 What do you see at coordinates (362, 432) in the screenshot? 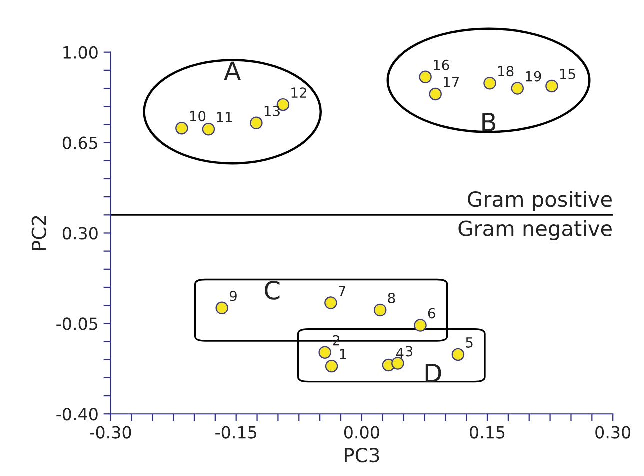
I see `x-tick-label: 0.00` at bounding box center [362, 432].